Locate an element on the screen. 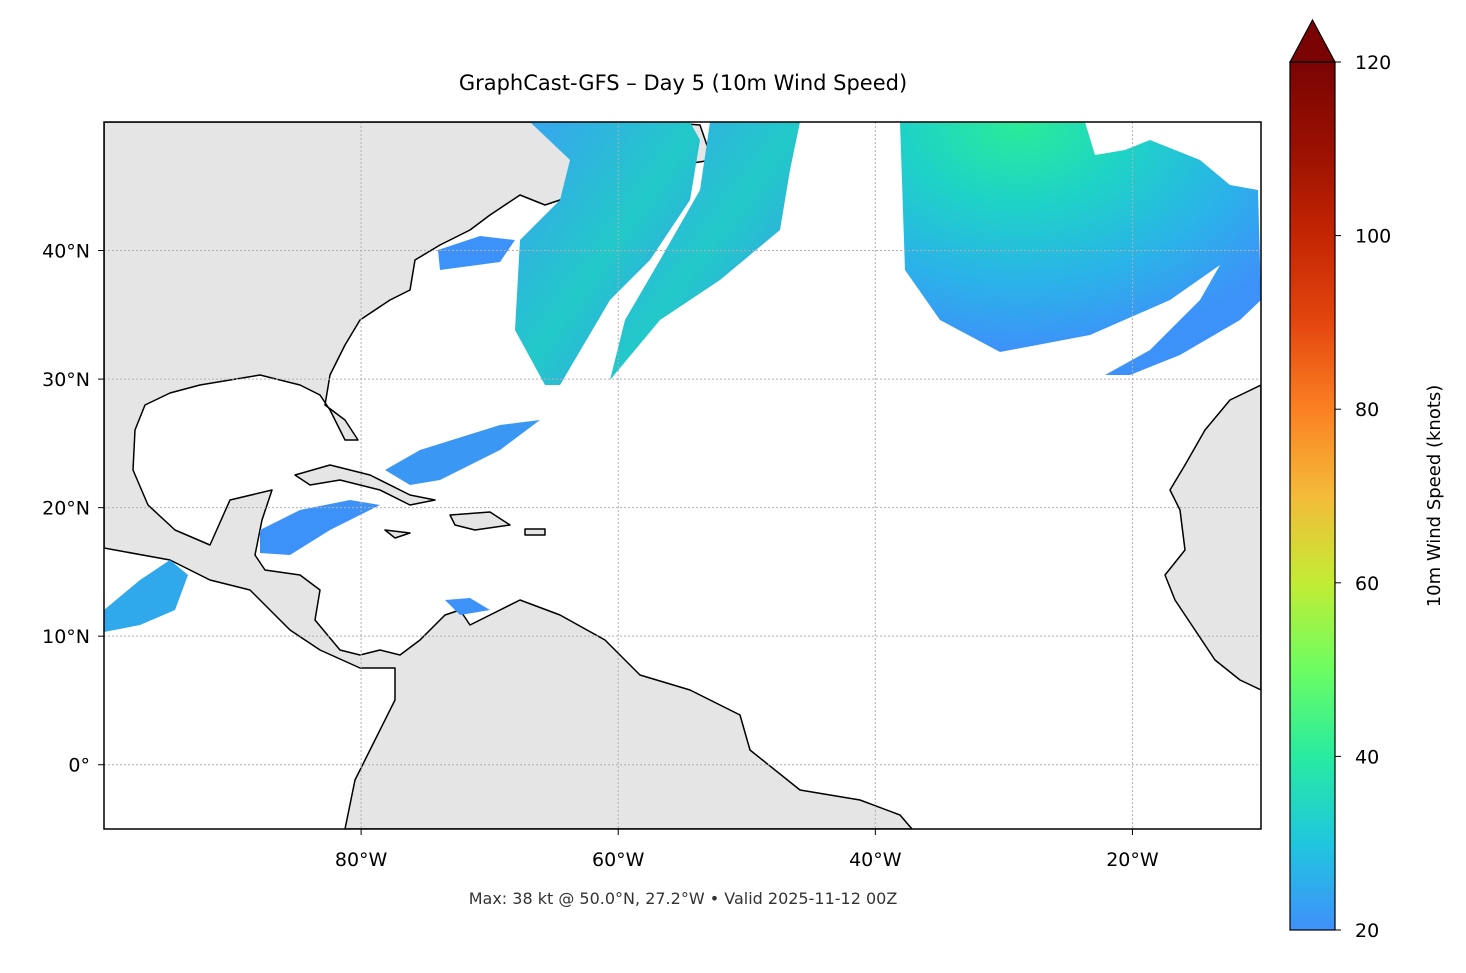 This screenshot has height=973, width=1466. y-tick-label: 0° is located at coordinates (79, 766).